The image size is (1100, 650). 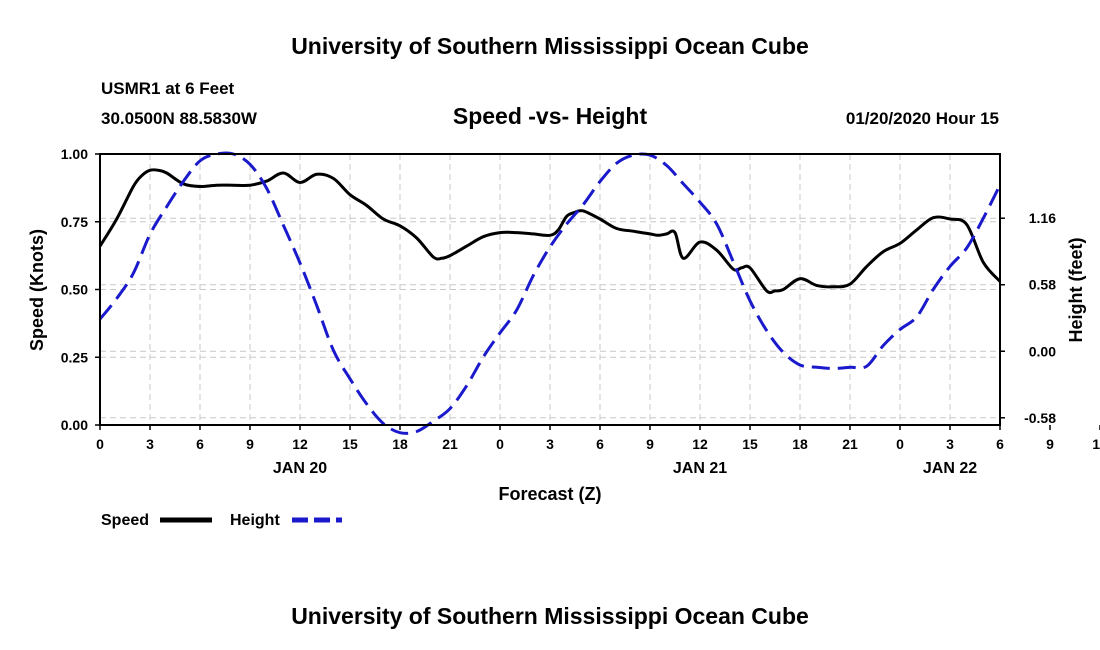 What do you see at coordinates (1040, 418) in the screenshot?
I see `y2-tick-label: -0.58` at bounding box center [1040, 418].